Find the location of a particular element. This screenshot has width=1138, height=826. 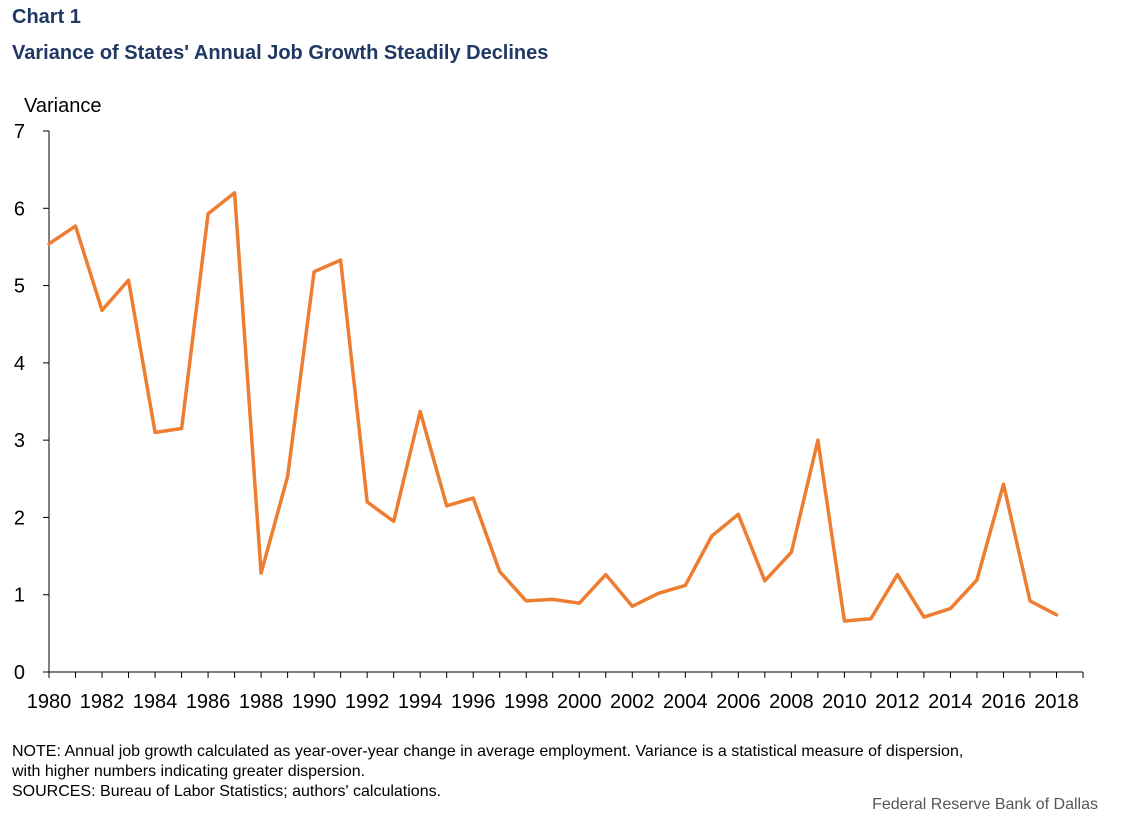

x-tick-label: 1994 is located at coordinates (420, 702).